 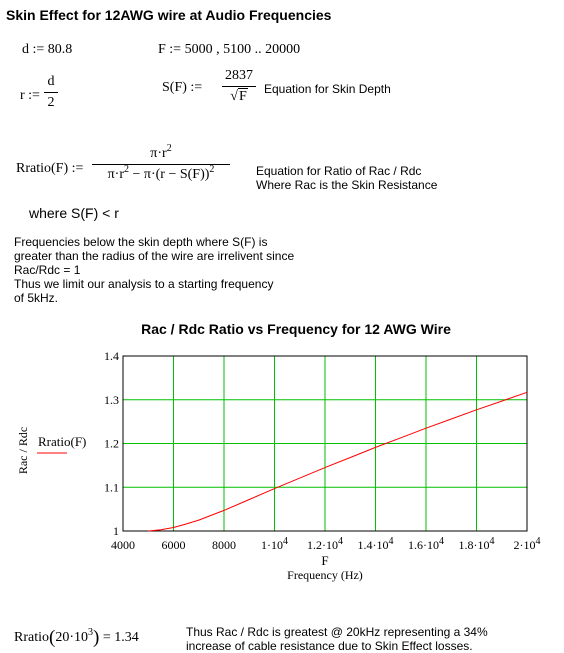 I want to click on denominator-term2: − π·(r − S(F)), so click(x=169, y=174).